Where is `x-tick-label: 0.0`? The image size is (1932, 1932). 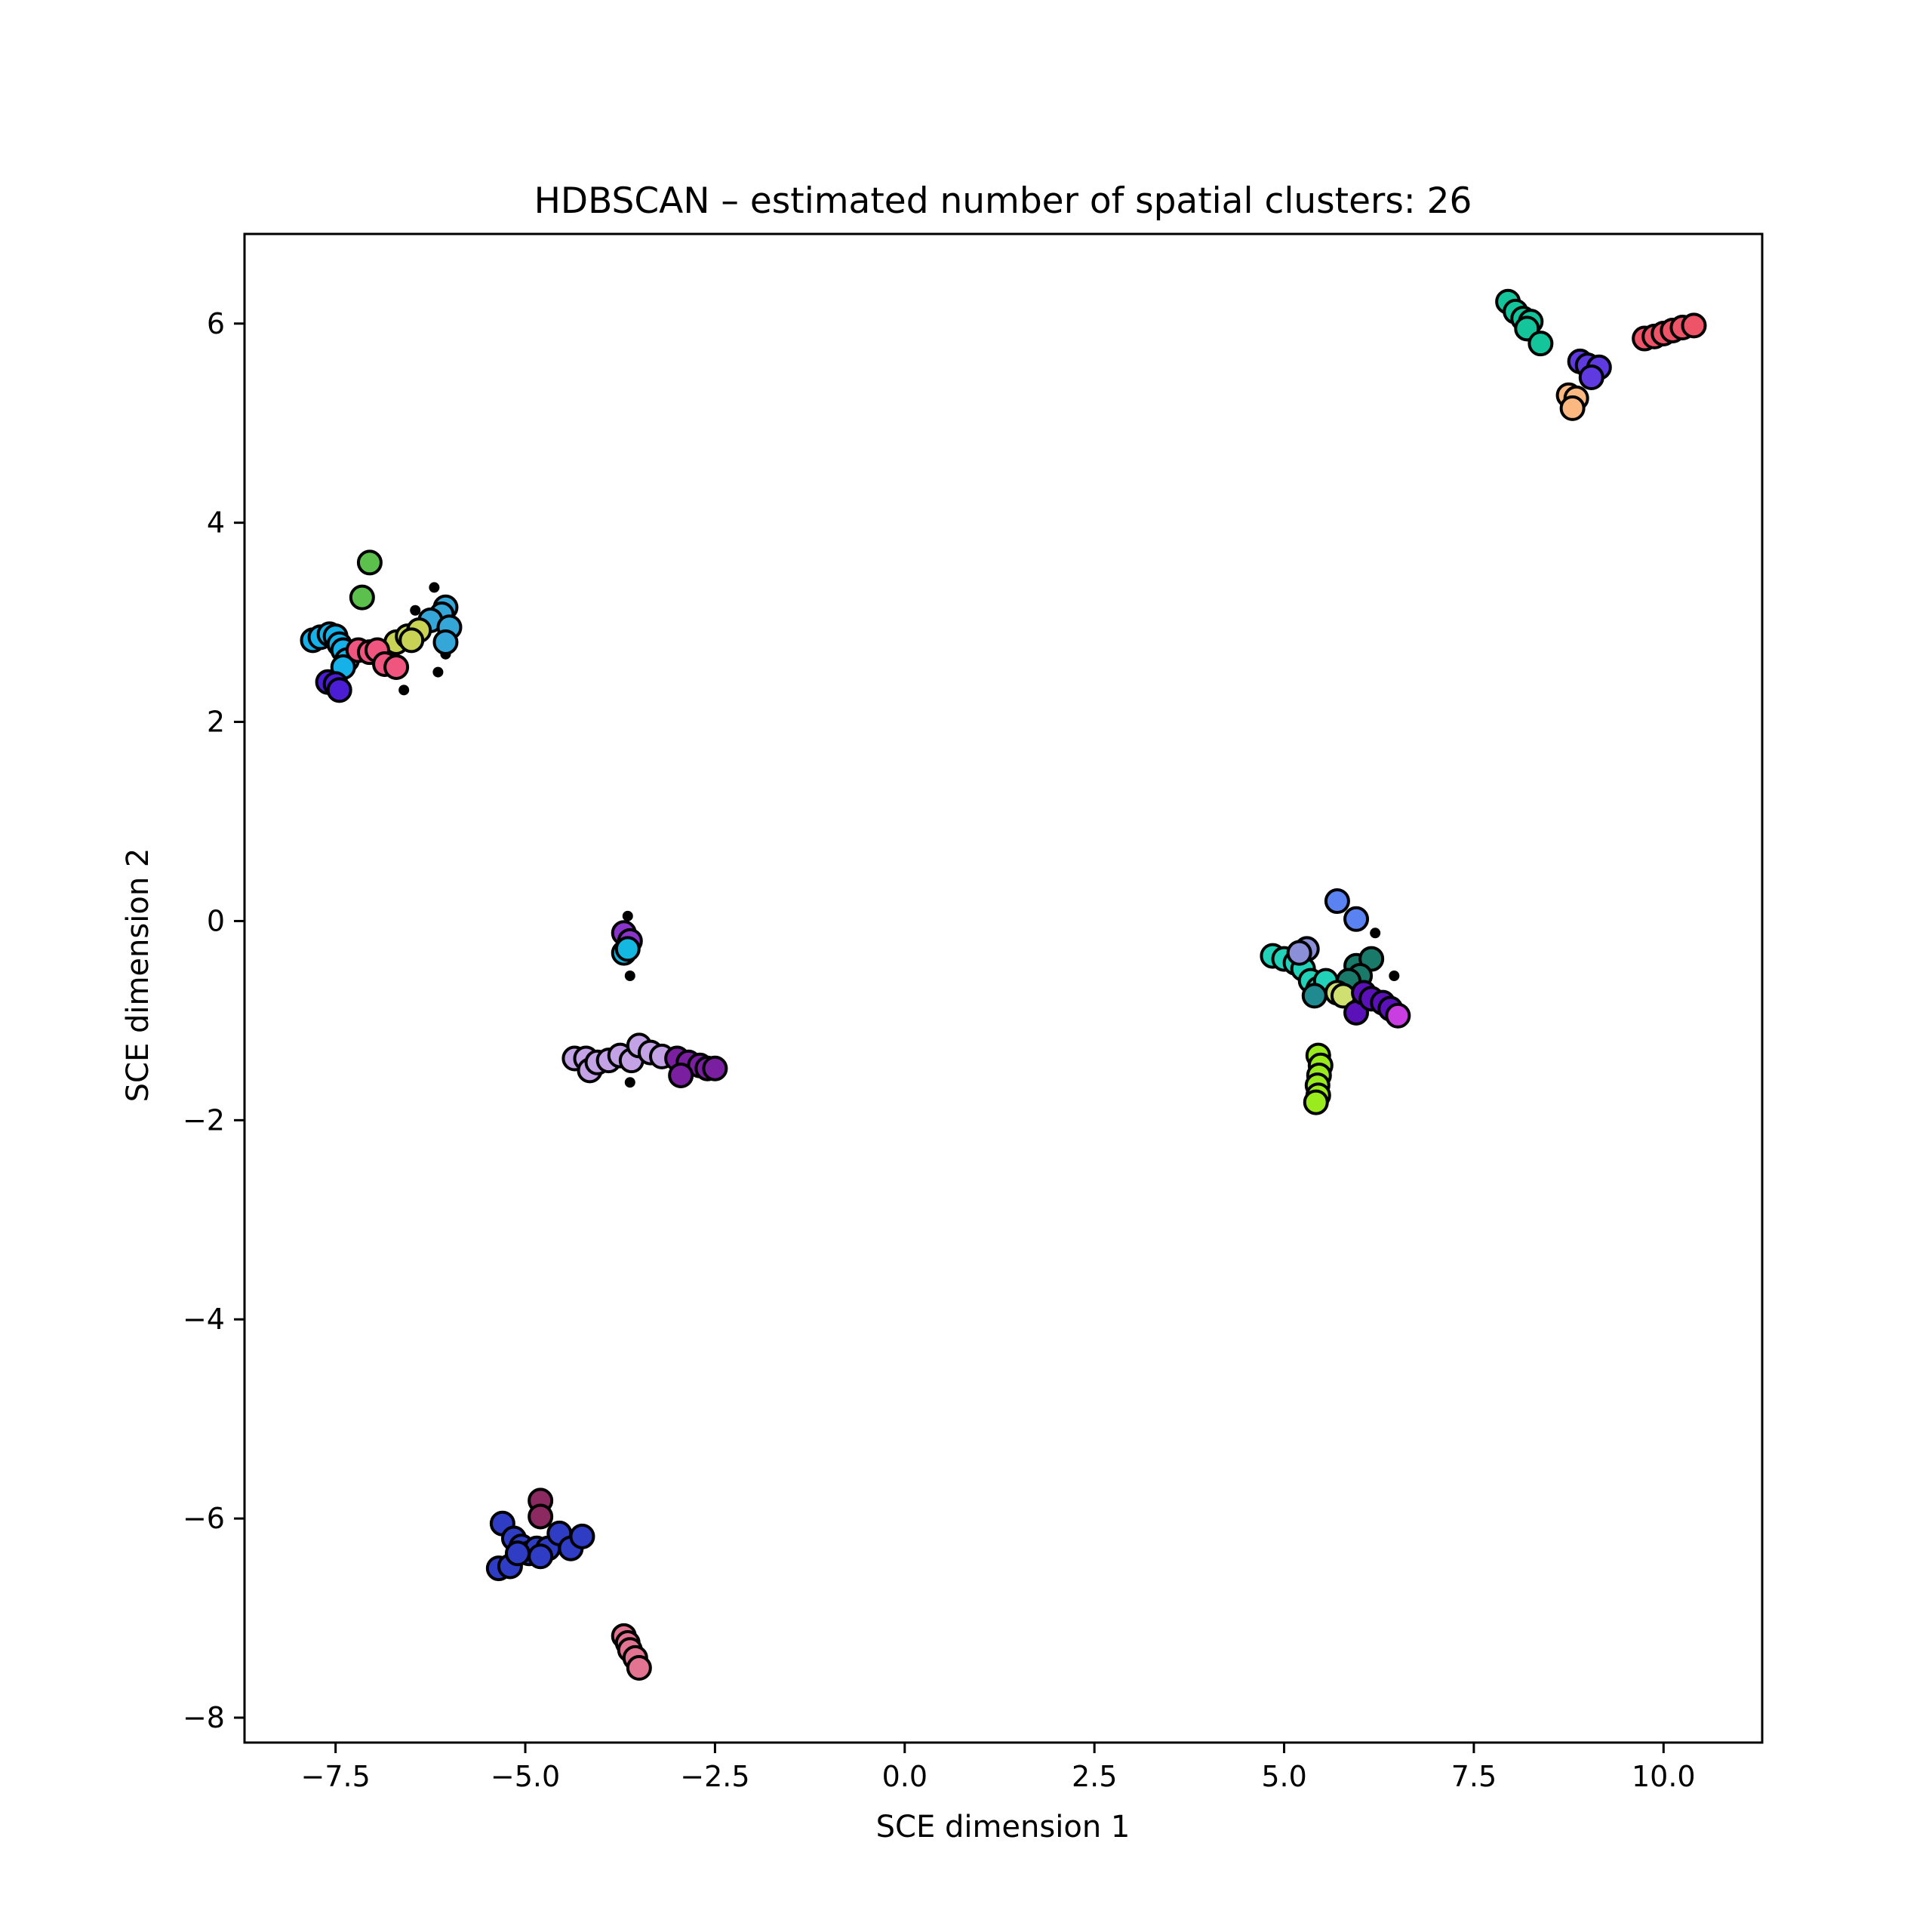 x-tick-label: 0.0 is located at coordinates (905, 1776).